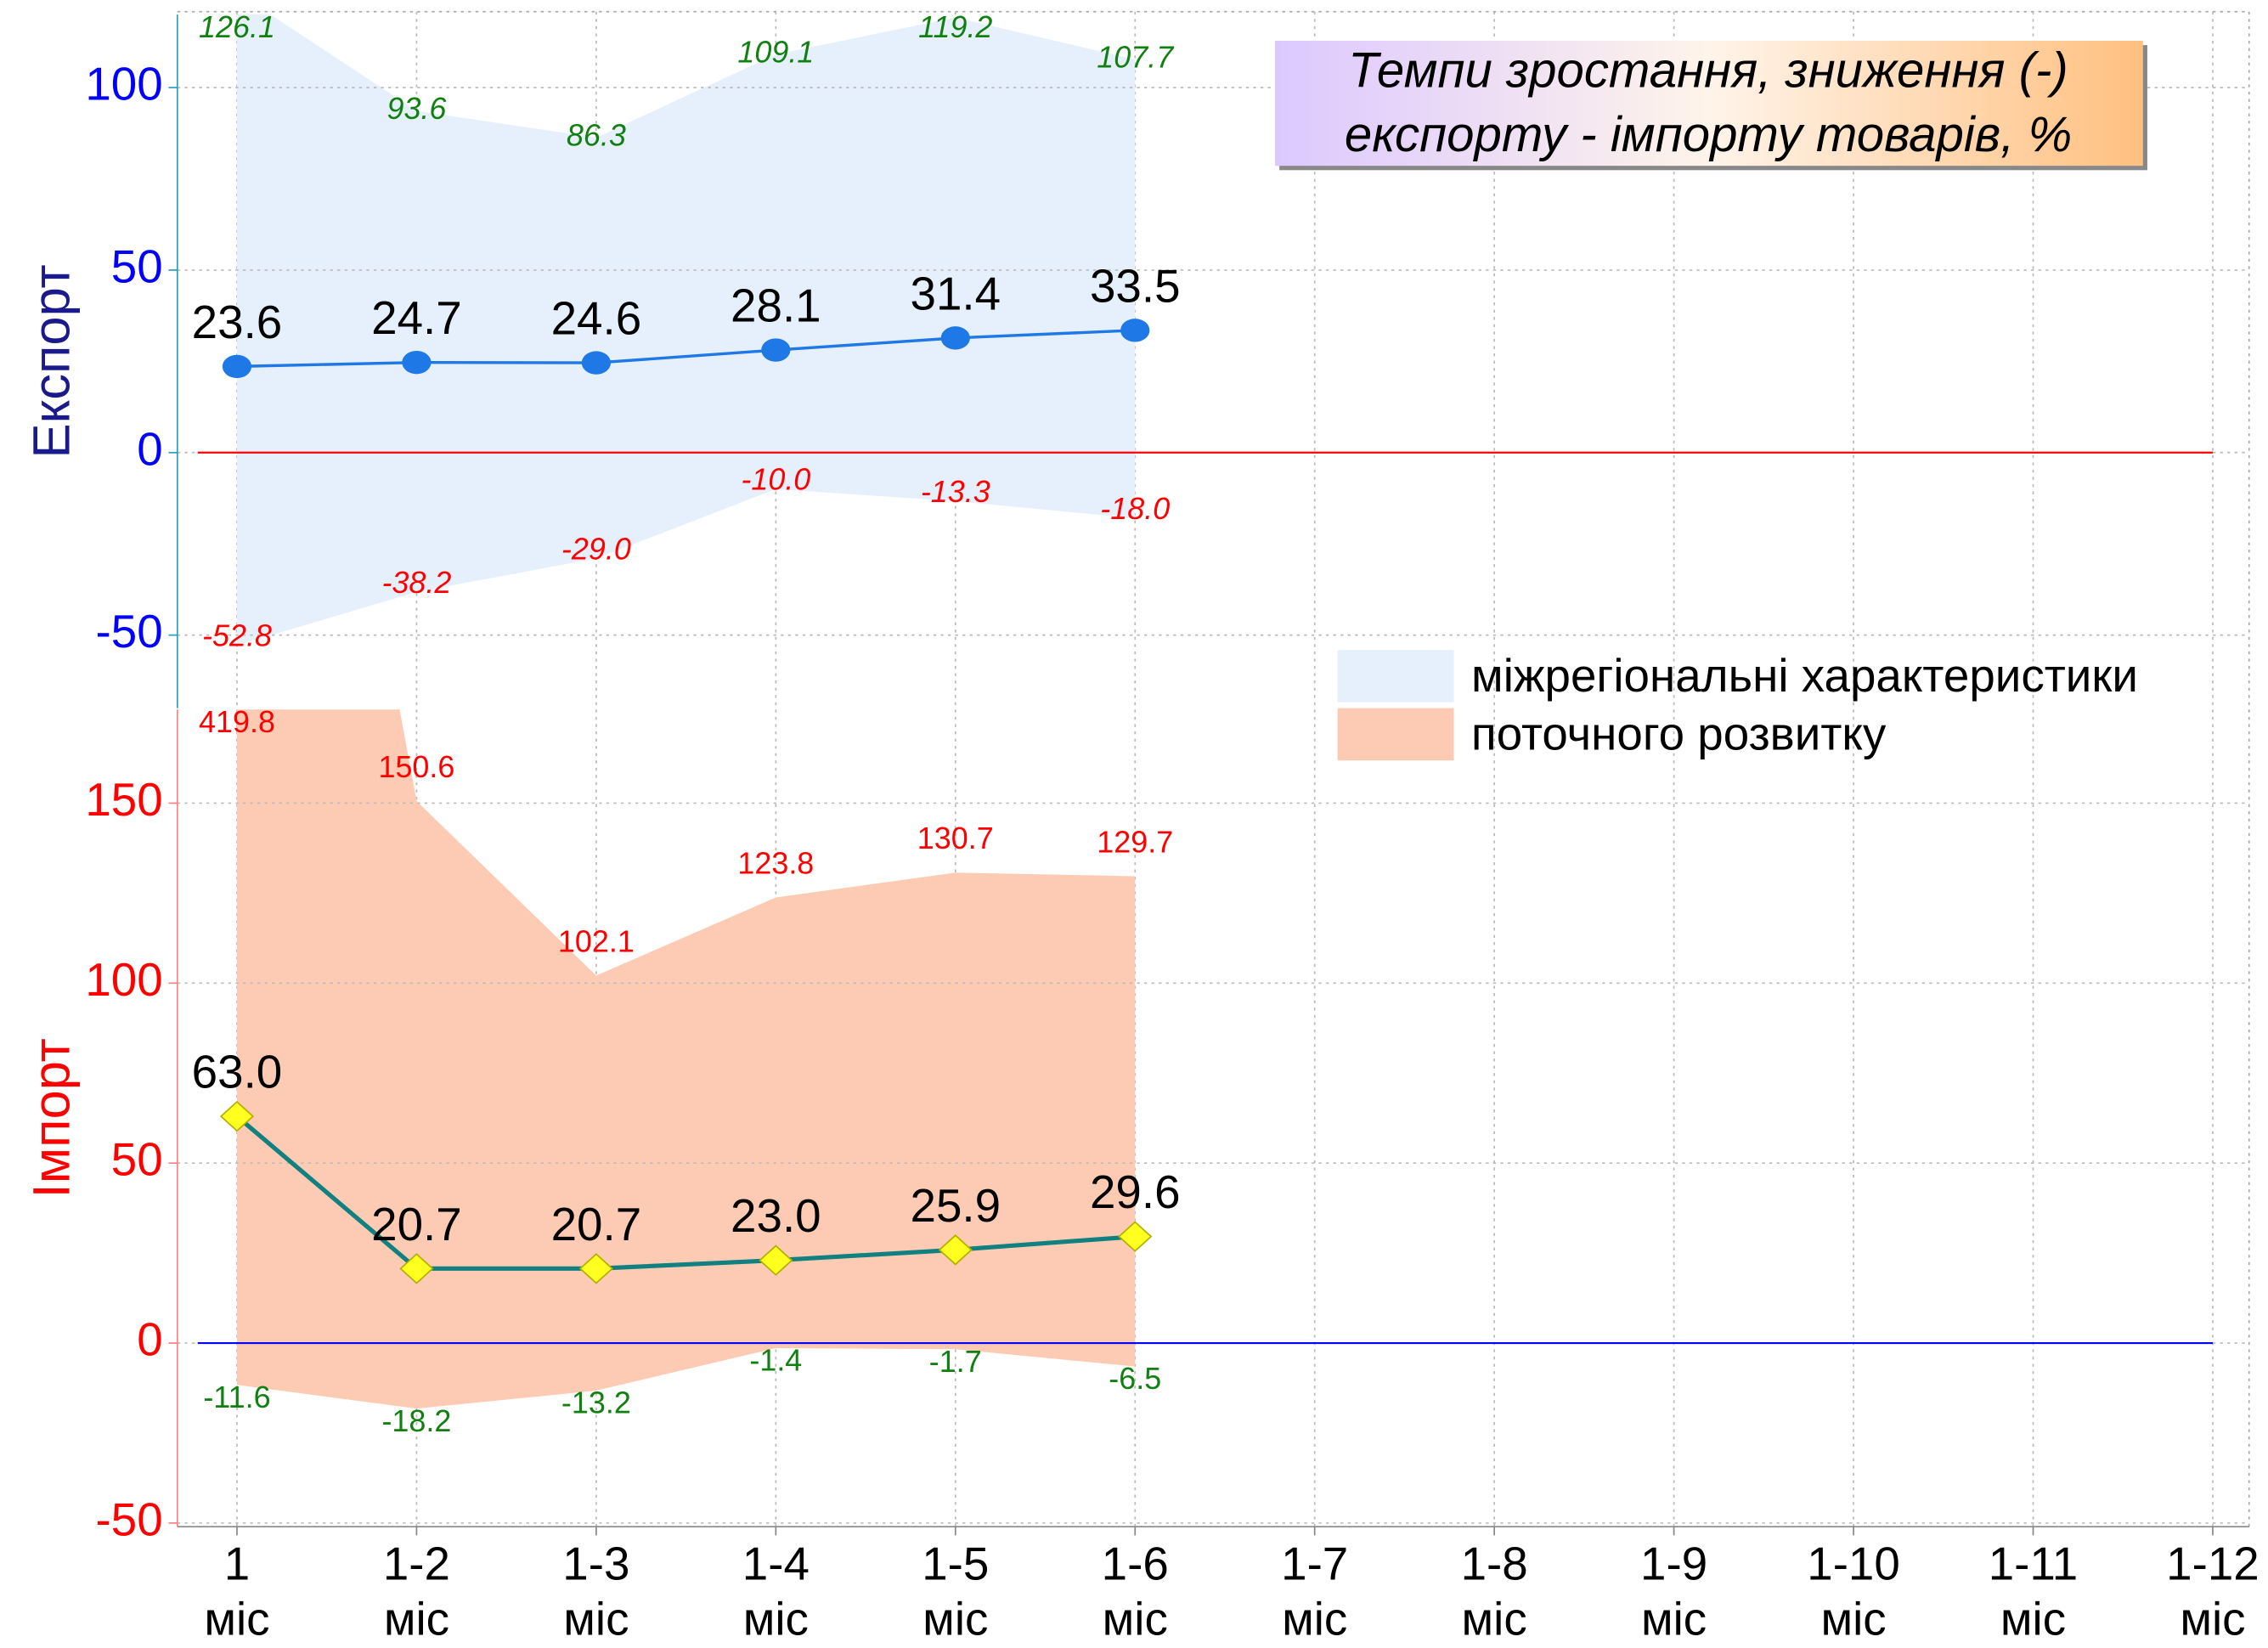  Describe the element at coordinates (1708, 134) in the screenshot. I see `chart-title: експорту - імпорту товарів, %` at that location.